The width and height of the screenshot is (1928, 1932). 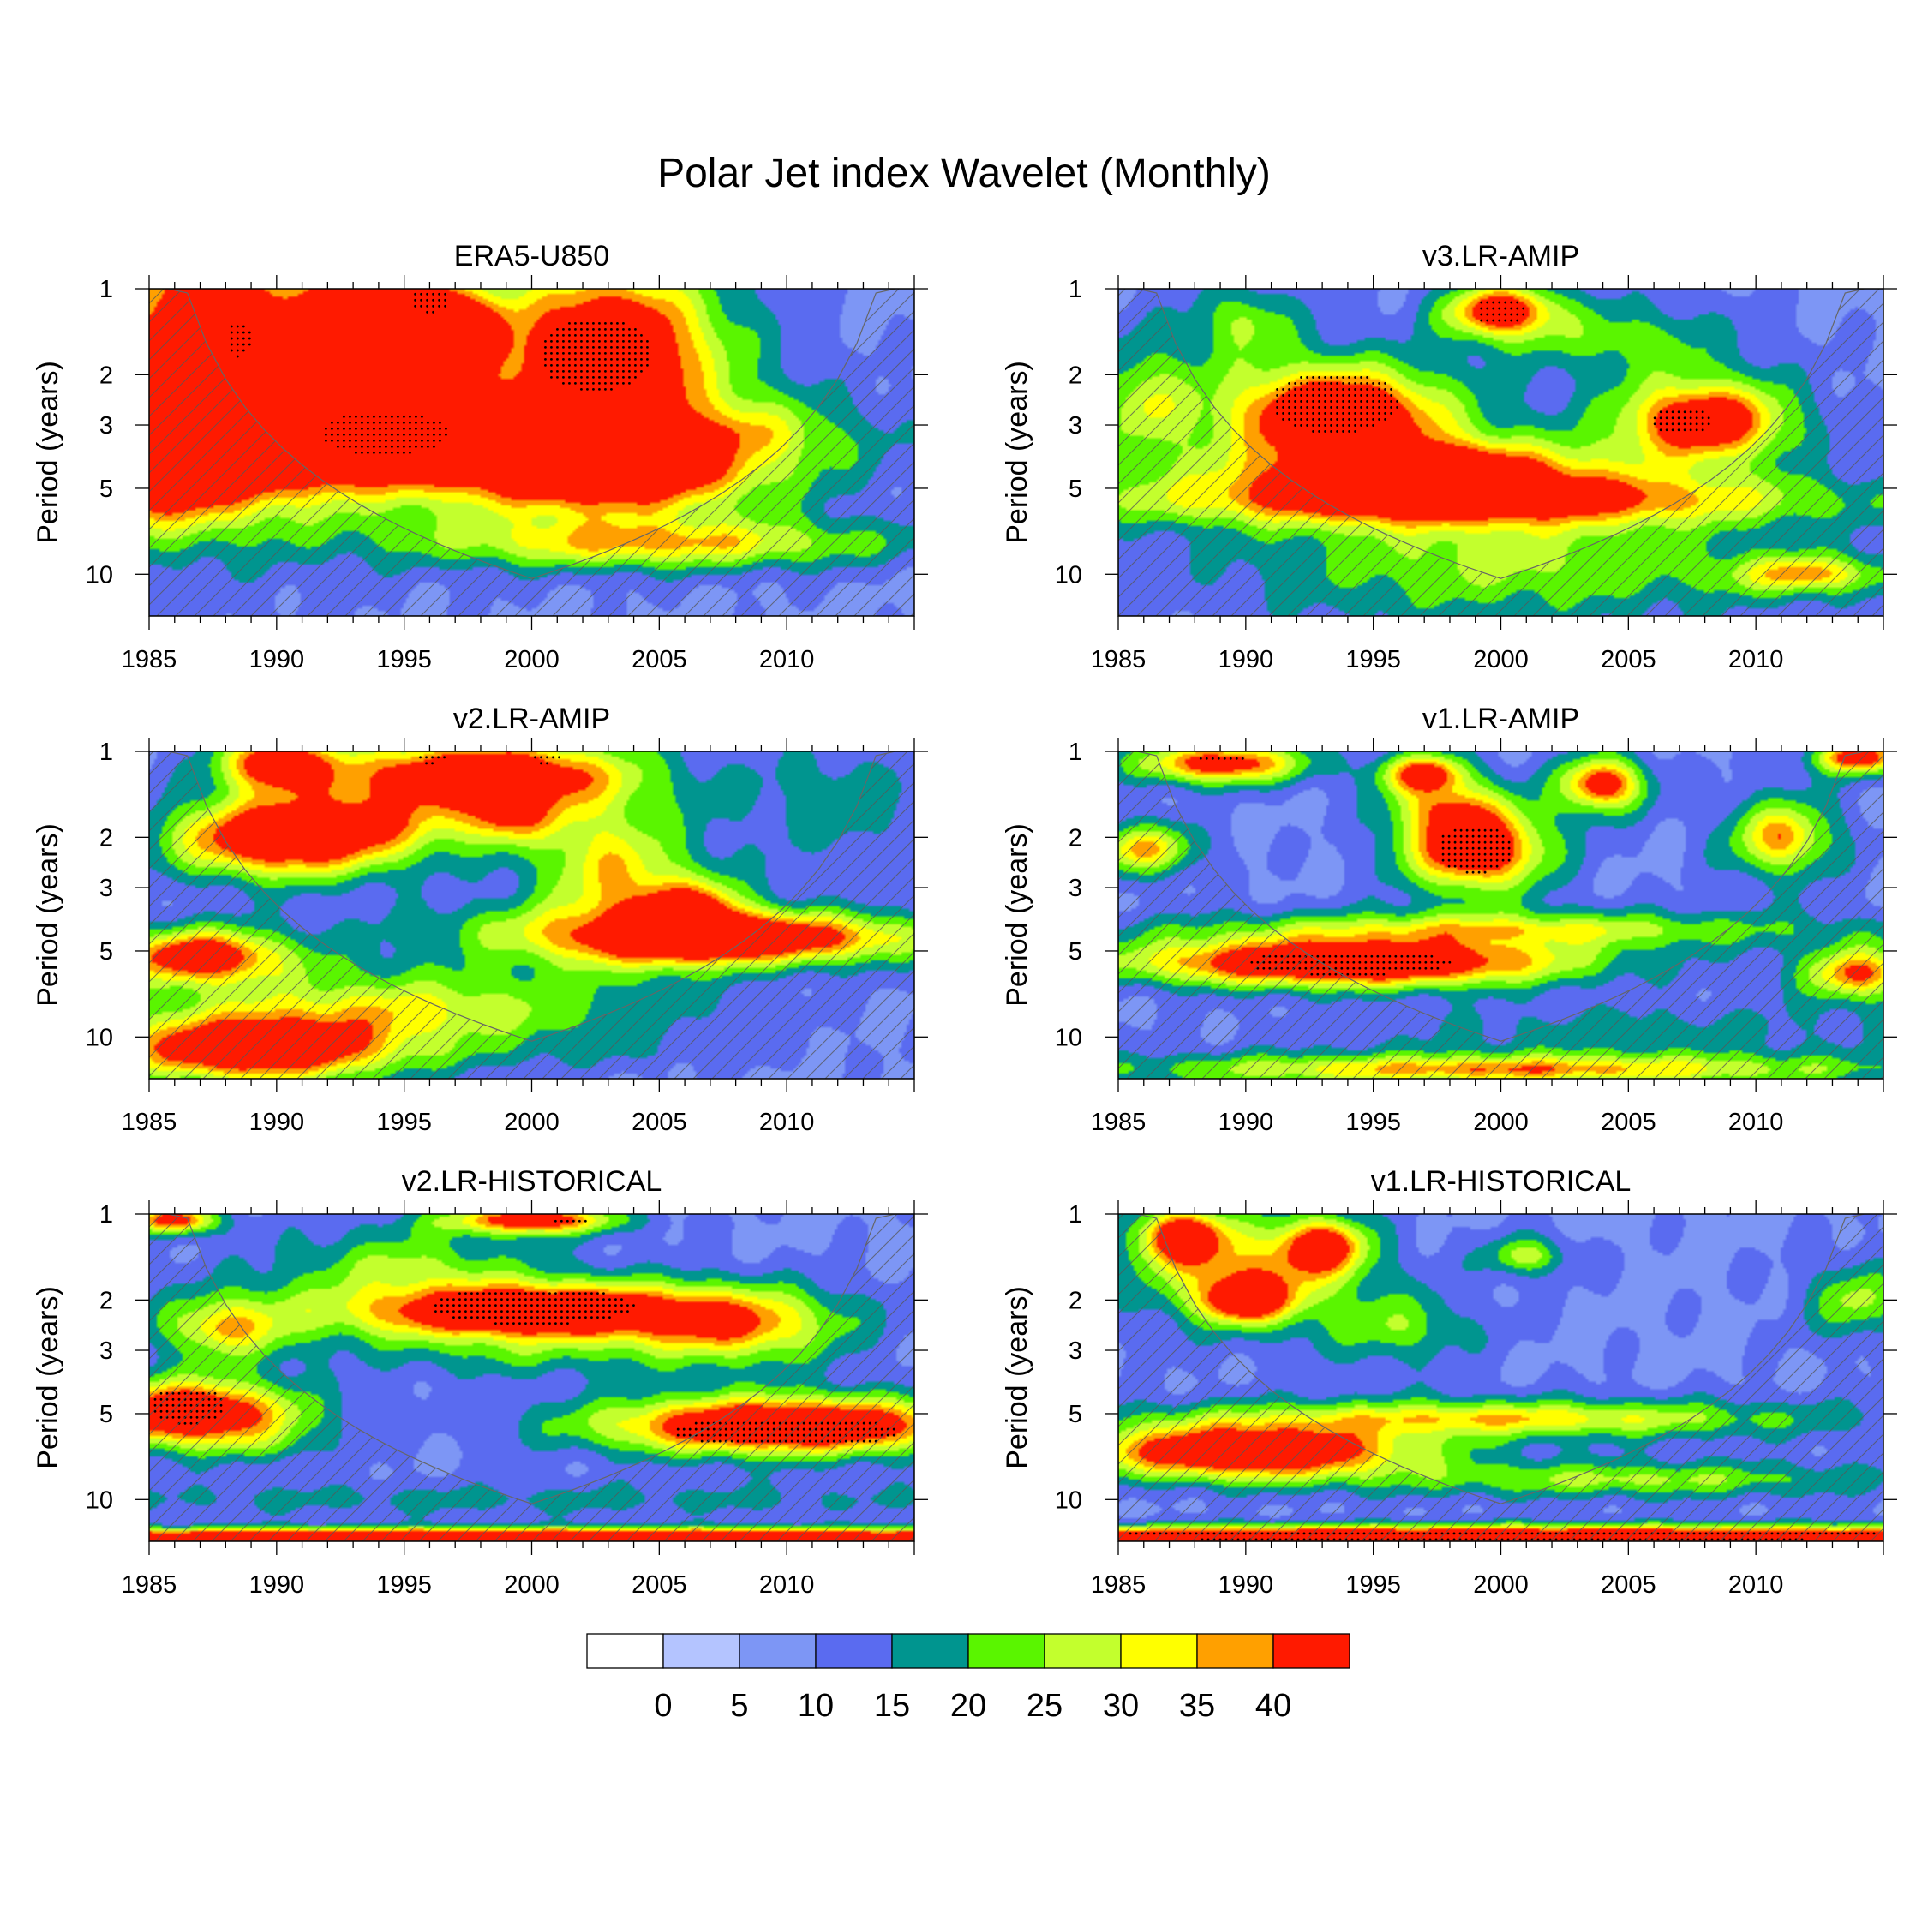 I want to click on colorbar-label: 40, so click(x=1273, y=1706).